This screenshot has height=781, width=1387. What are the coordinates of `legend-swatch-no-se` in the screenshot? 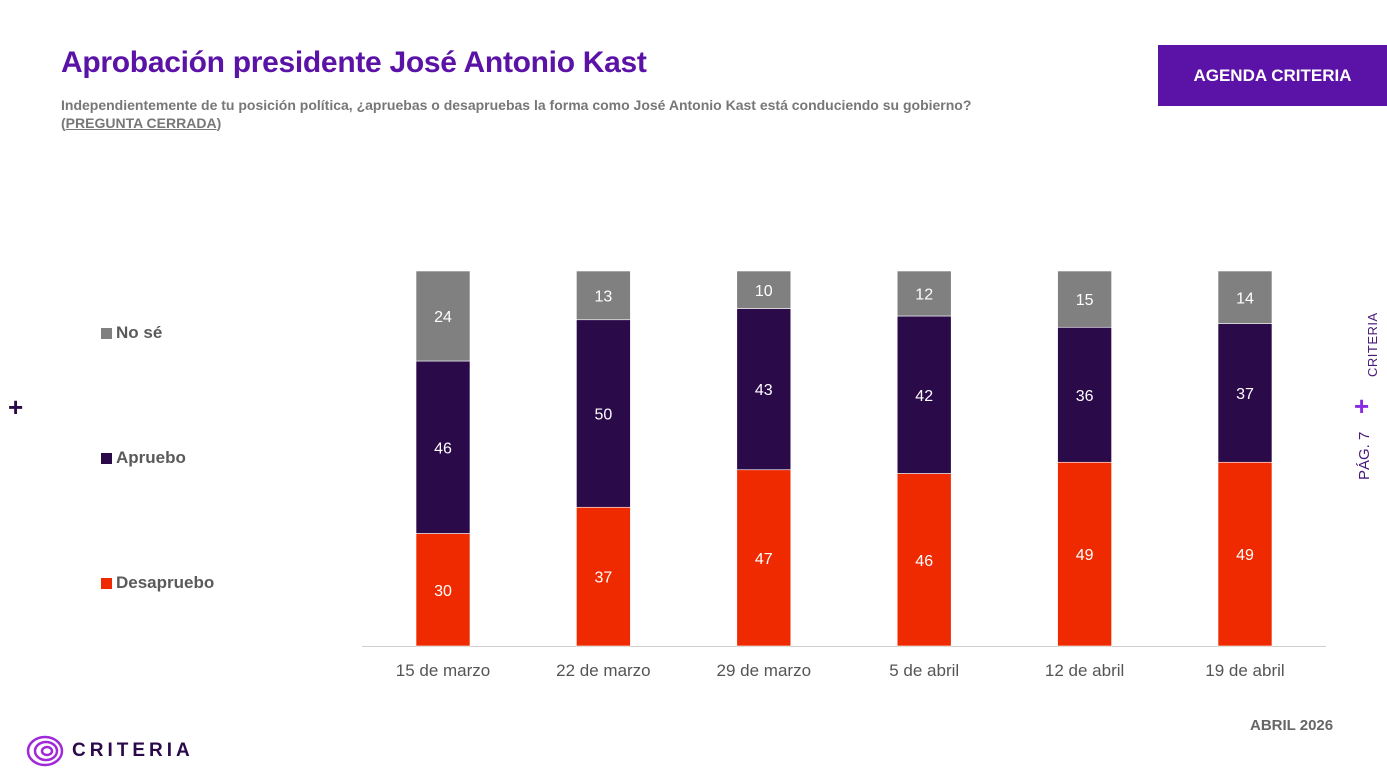 It's located at (106, 333).